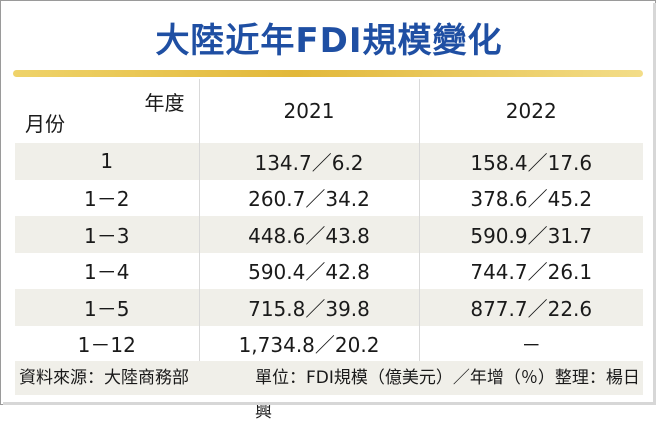 The image size is (656, 429). I want to click on month-cell: 1－2, so click(107, 198).